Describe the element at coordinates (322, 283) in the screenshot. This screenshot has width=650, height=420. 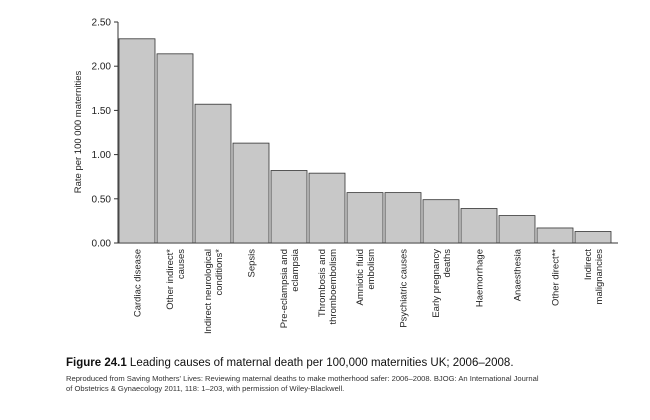
I see `x-tick-label-line: Thrombosis and` at that location.